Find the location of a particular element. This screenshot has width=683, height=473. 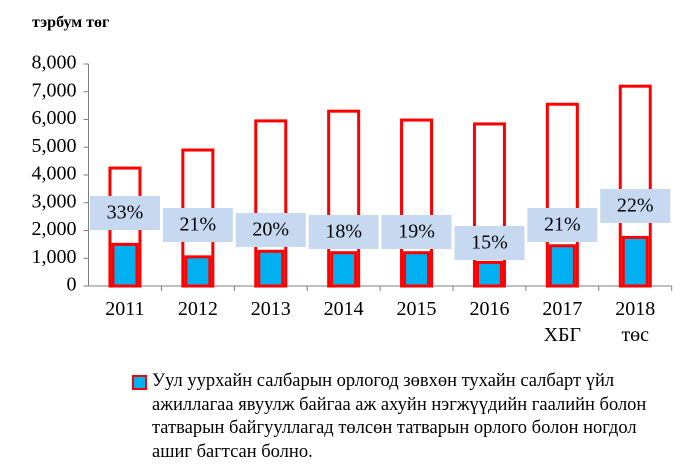

percentage-label: 18% is located at coordinates (343, 232).